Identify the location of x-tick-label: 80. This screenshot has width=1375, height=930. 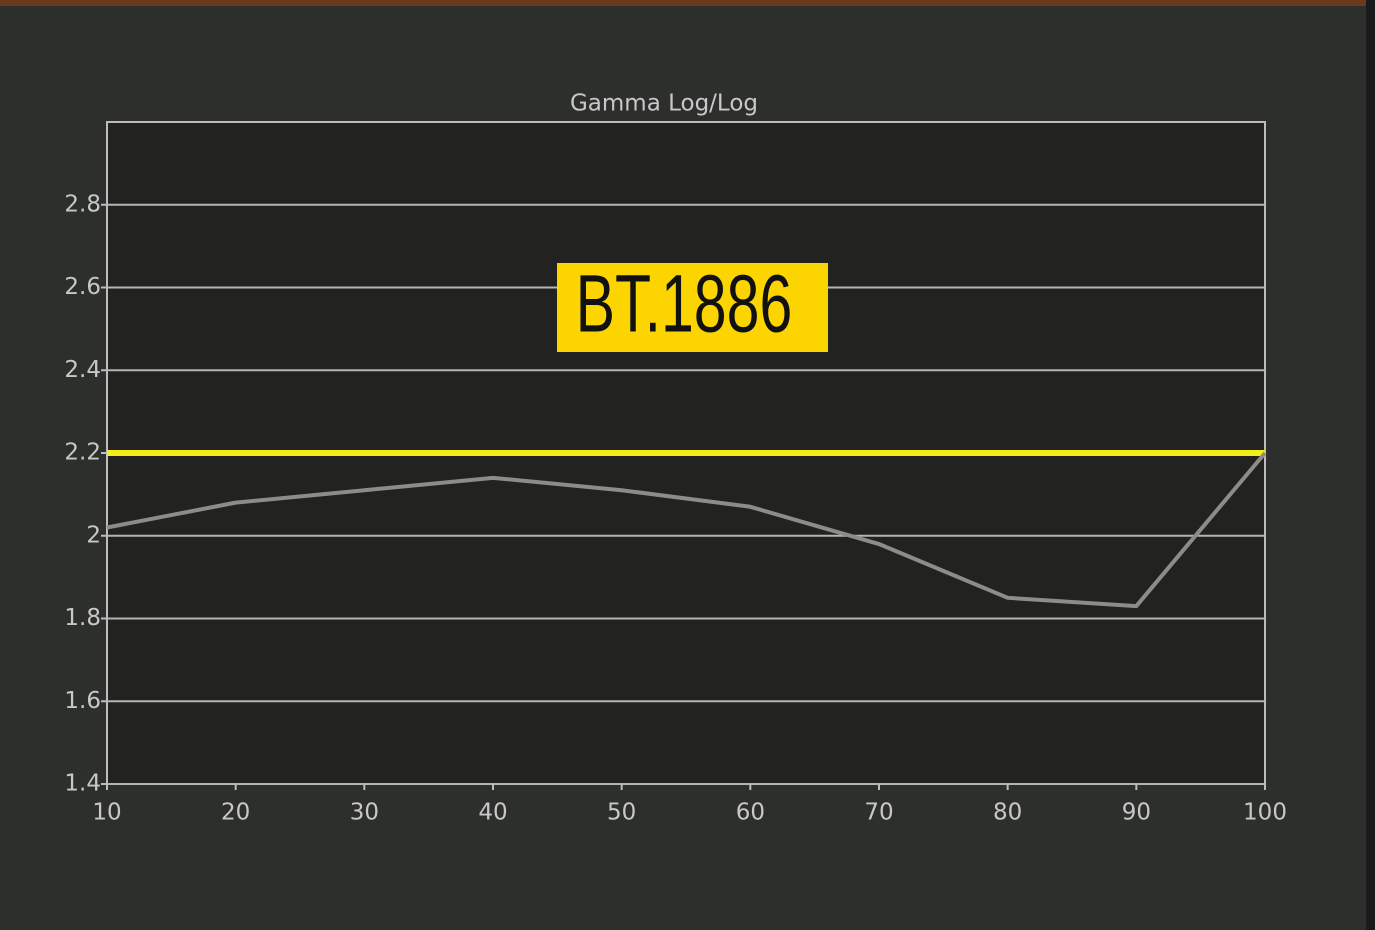
(1007, 813).